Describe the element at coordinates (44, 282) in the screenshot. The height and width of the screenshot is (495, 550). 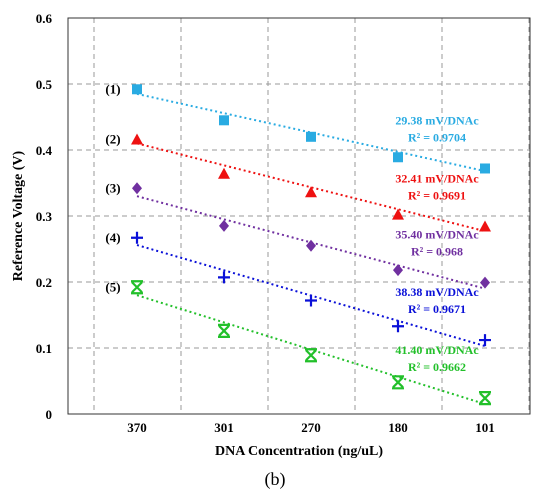
I see `y-tick-label: 0.2` at that location.